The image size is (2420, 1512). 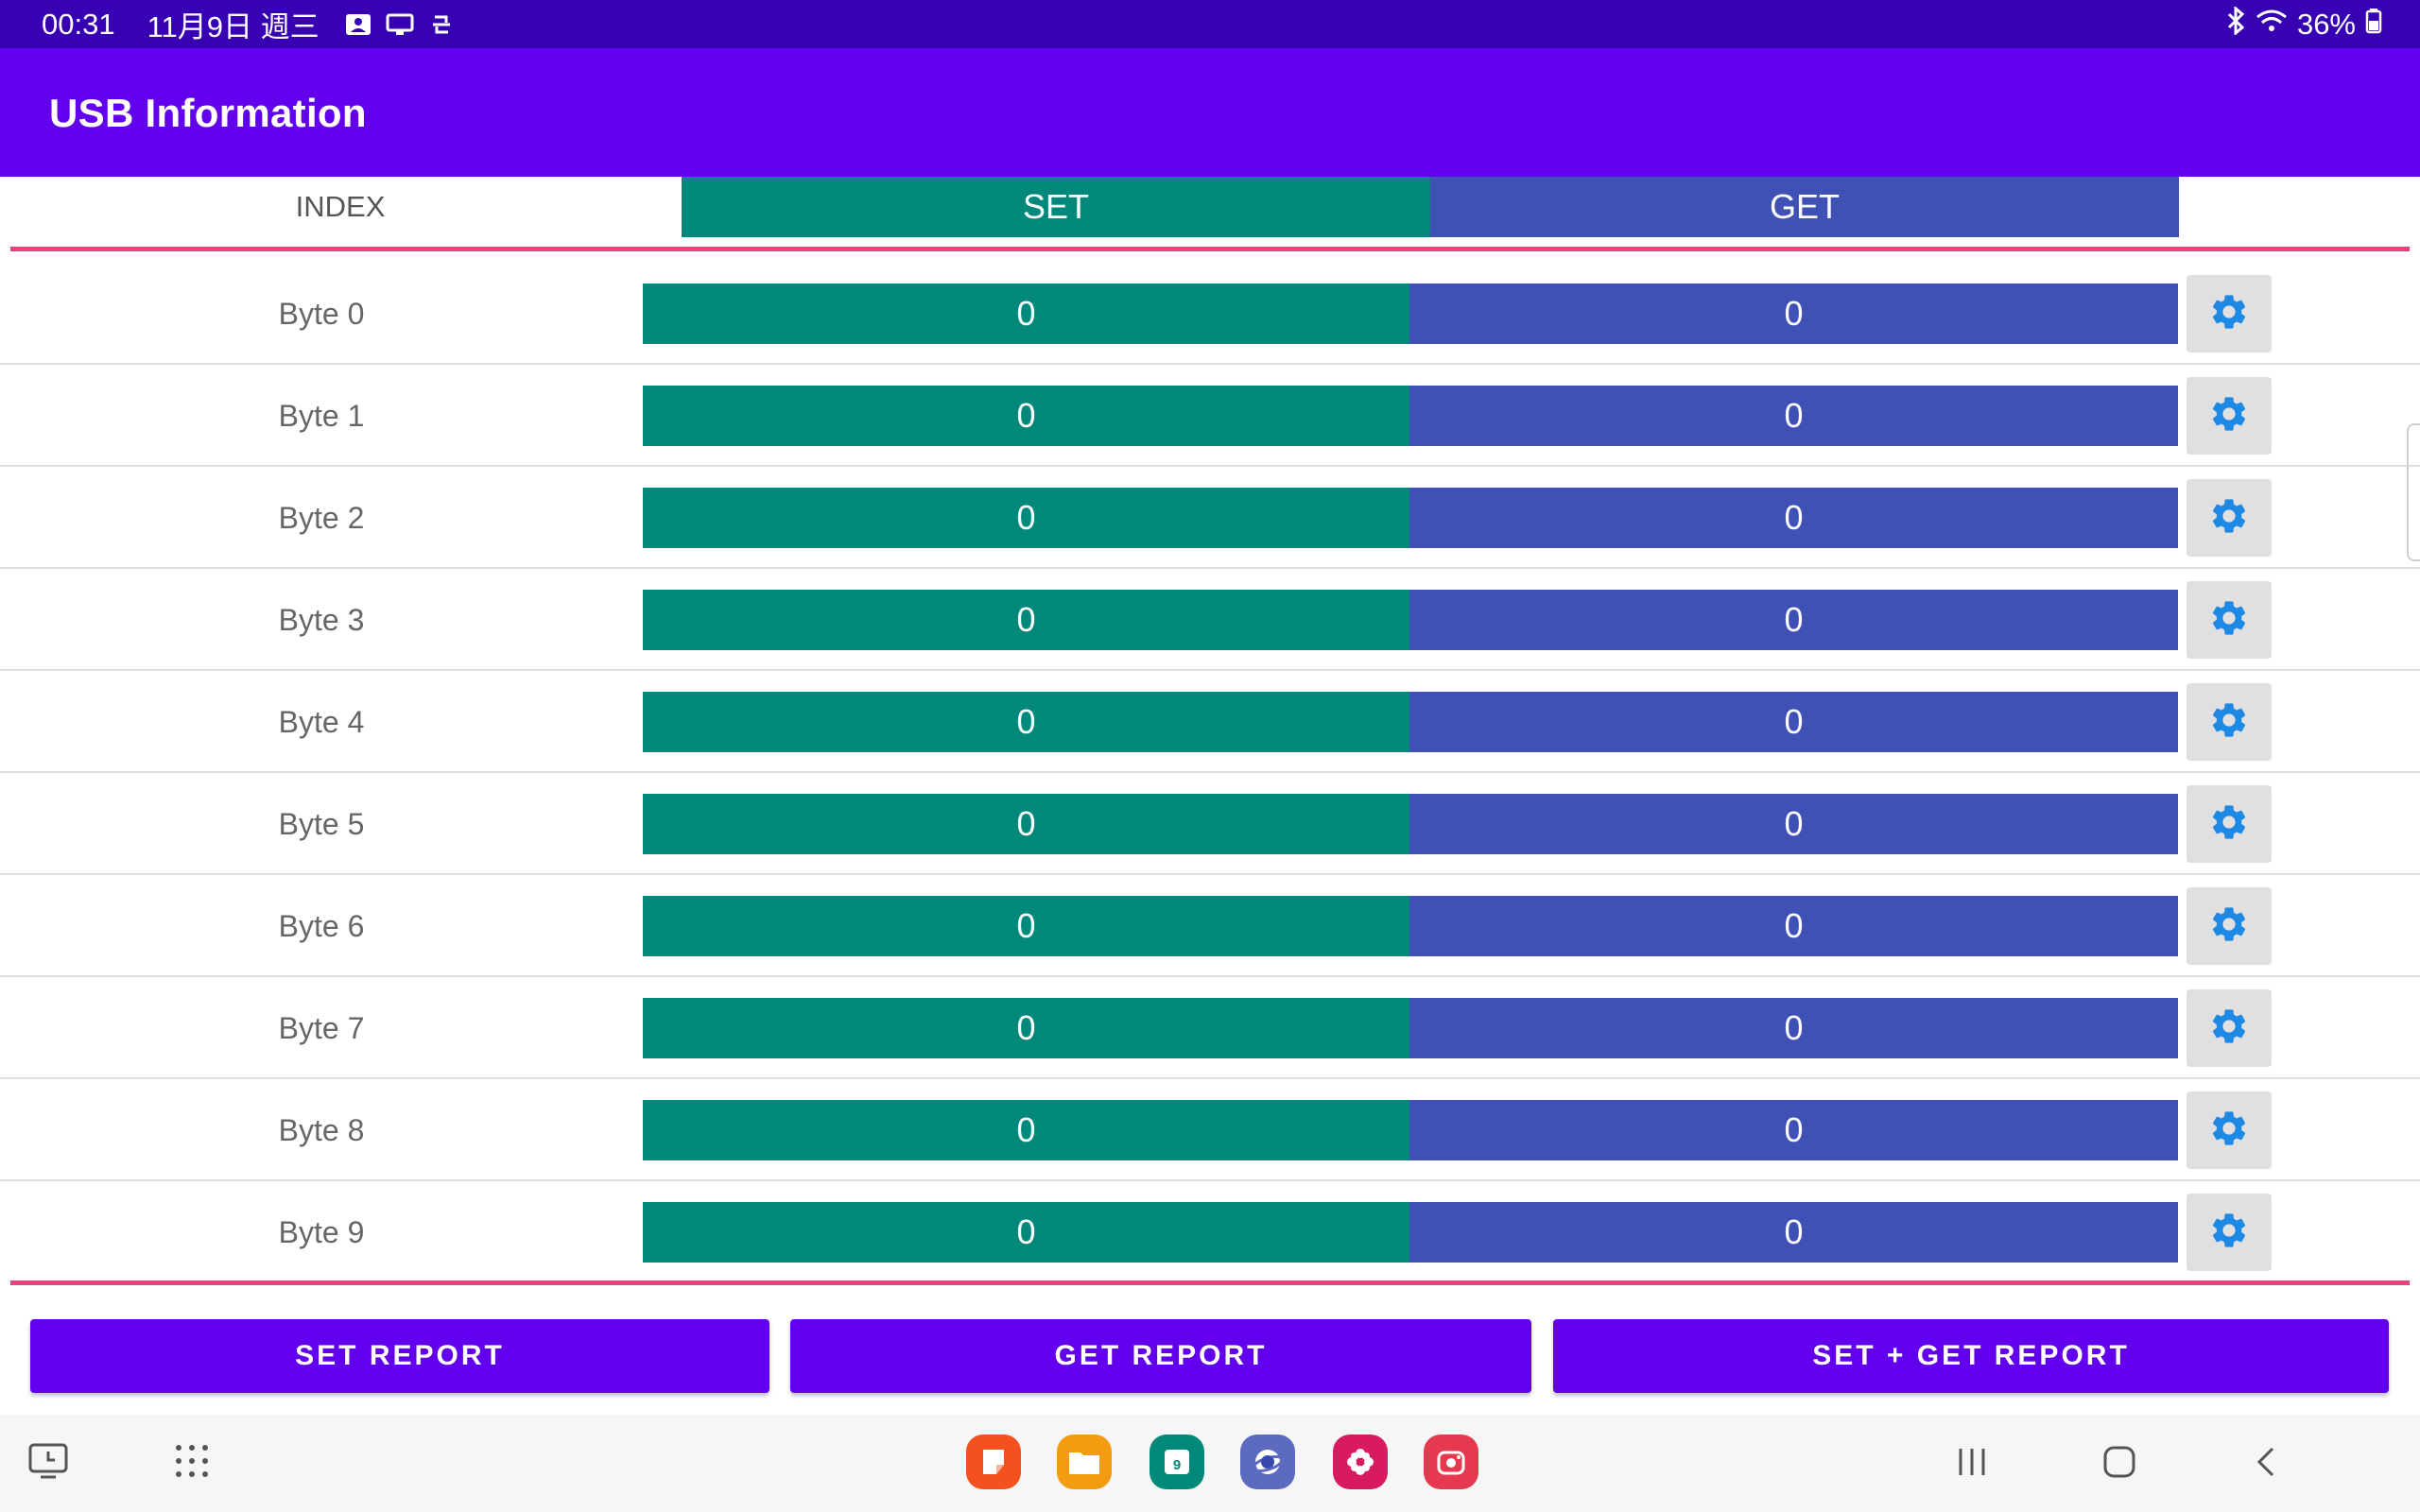 What do you see at coordinates (79, 24) in the screenshot?
I see `status-time: 00:31` at bounding box center [79, 24].